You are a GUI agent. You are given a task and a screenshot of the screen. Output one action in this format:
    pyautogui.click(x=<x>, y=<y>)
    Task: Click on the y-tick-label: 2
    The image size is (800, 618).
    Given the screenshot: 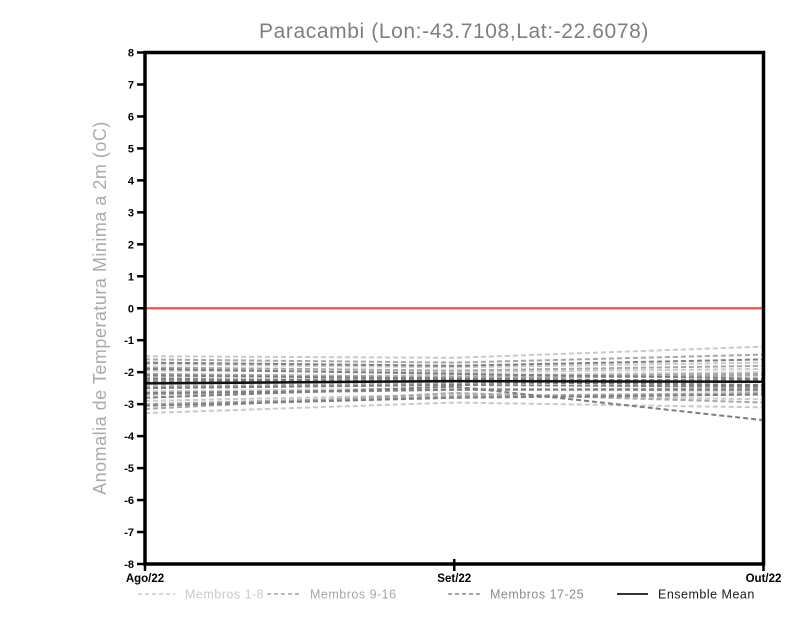 What is the action you would take?
    pyautogui.click(x=131, y=245)
    